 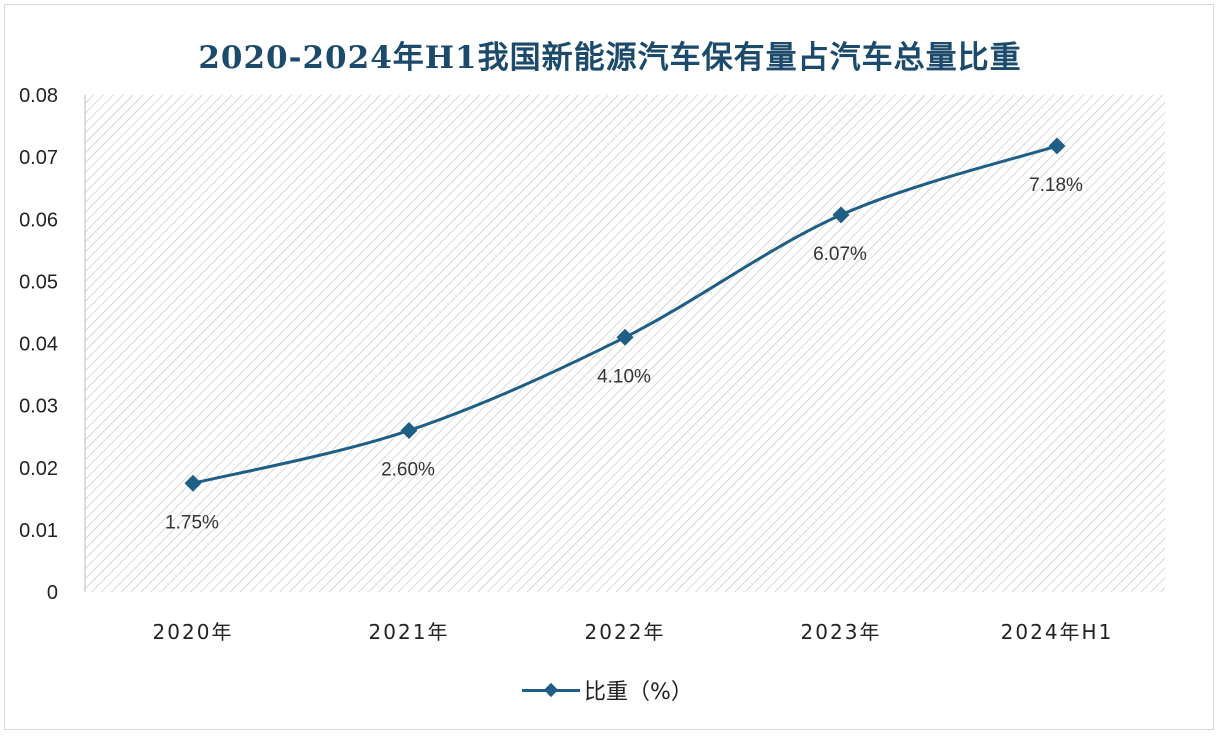 I want to click on legend: 比重（%）, so click(x=607, y=690).